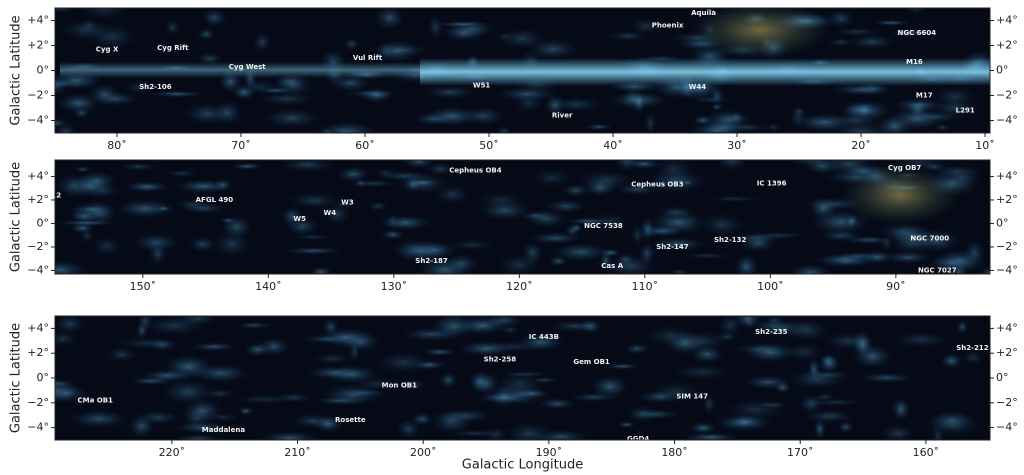 The image size is (1024, 475). I want to click on annotation: Gem OB1, so click(591, 362).